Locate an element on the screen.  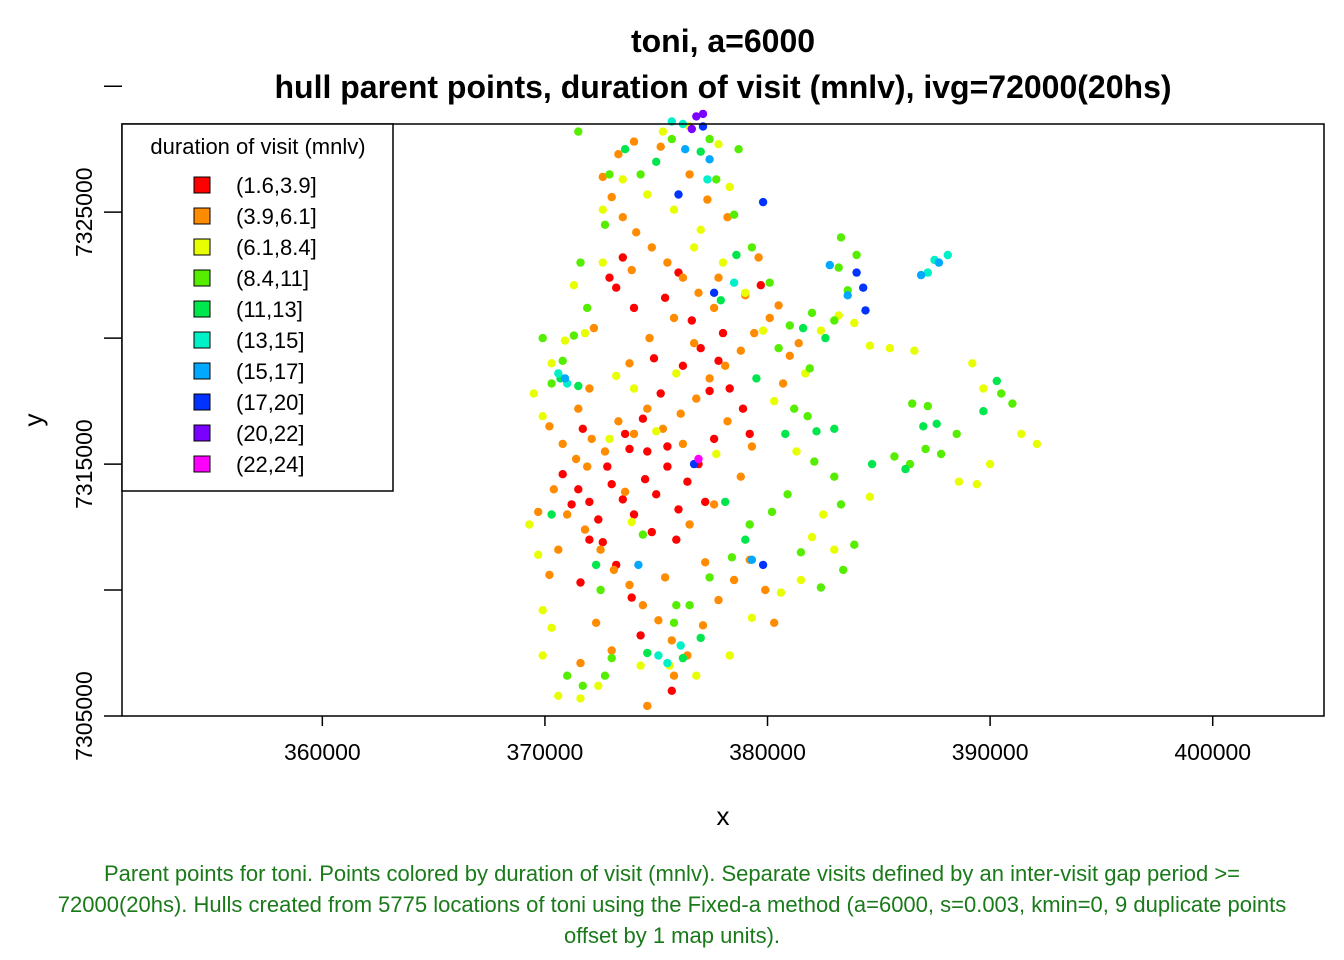
x-tick-label: 400000 is located at coordinates (1212, 752).